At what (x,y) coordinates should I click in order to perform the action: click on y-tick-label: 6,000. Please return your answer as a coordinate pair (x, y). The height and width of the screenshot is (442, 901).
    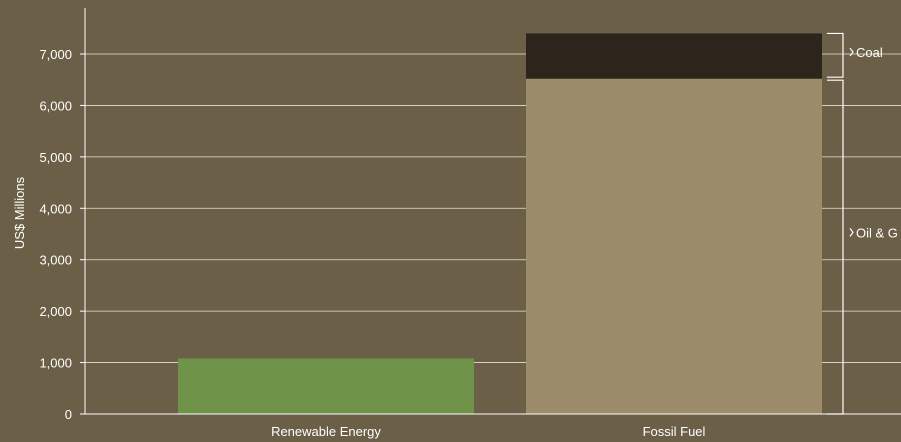
    Looking at the image, I should click on (55, 105).